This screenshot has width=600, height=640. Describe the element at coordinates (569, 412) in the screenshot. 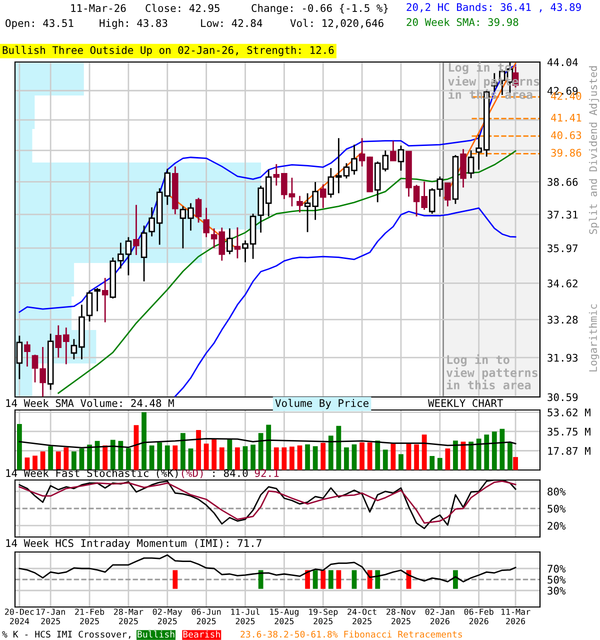

I see `y-tick-label: 53.62 M` at that location.